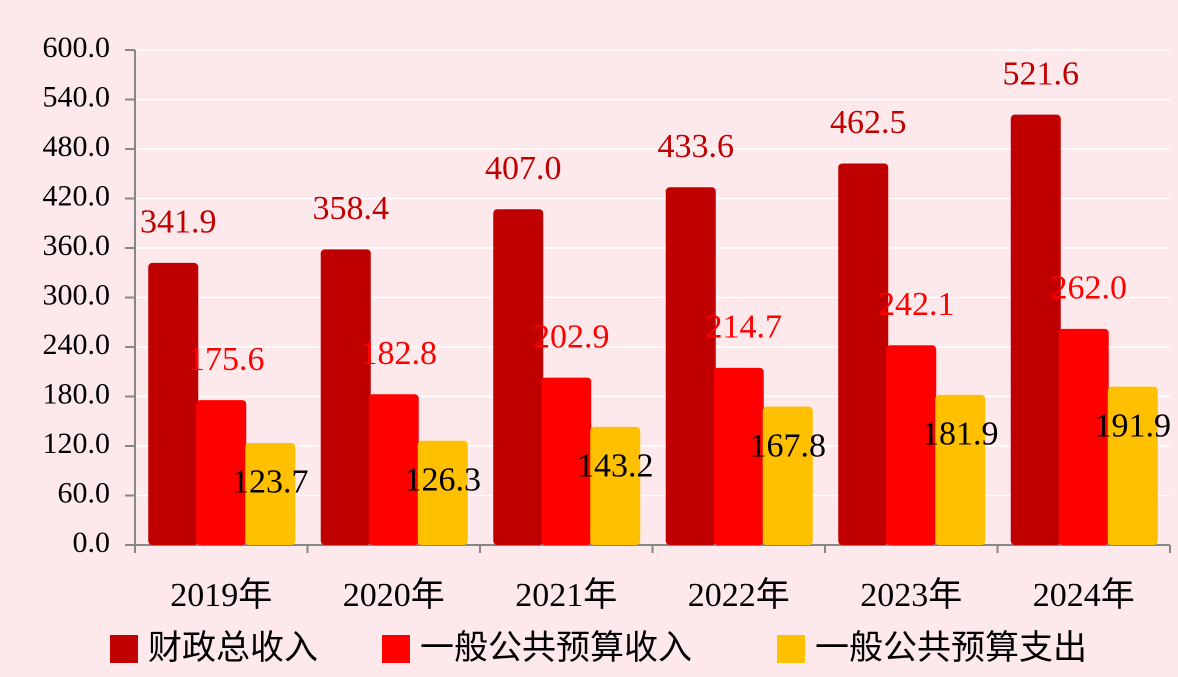 The width and height of the screenshot is (1178, 677). Describe the element at coordinates (77, 245) in the screenshot. I see `y-tick-label: 360.0` at that location.